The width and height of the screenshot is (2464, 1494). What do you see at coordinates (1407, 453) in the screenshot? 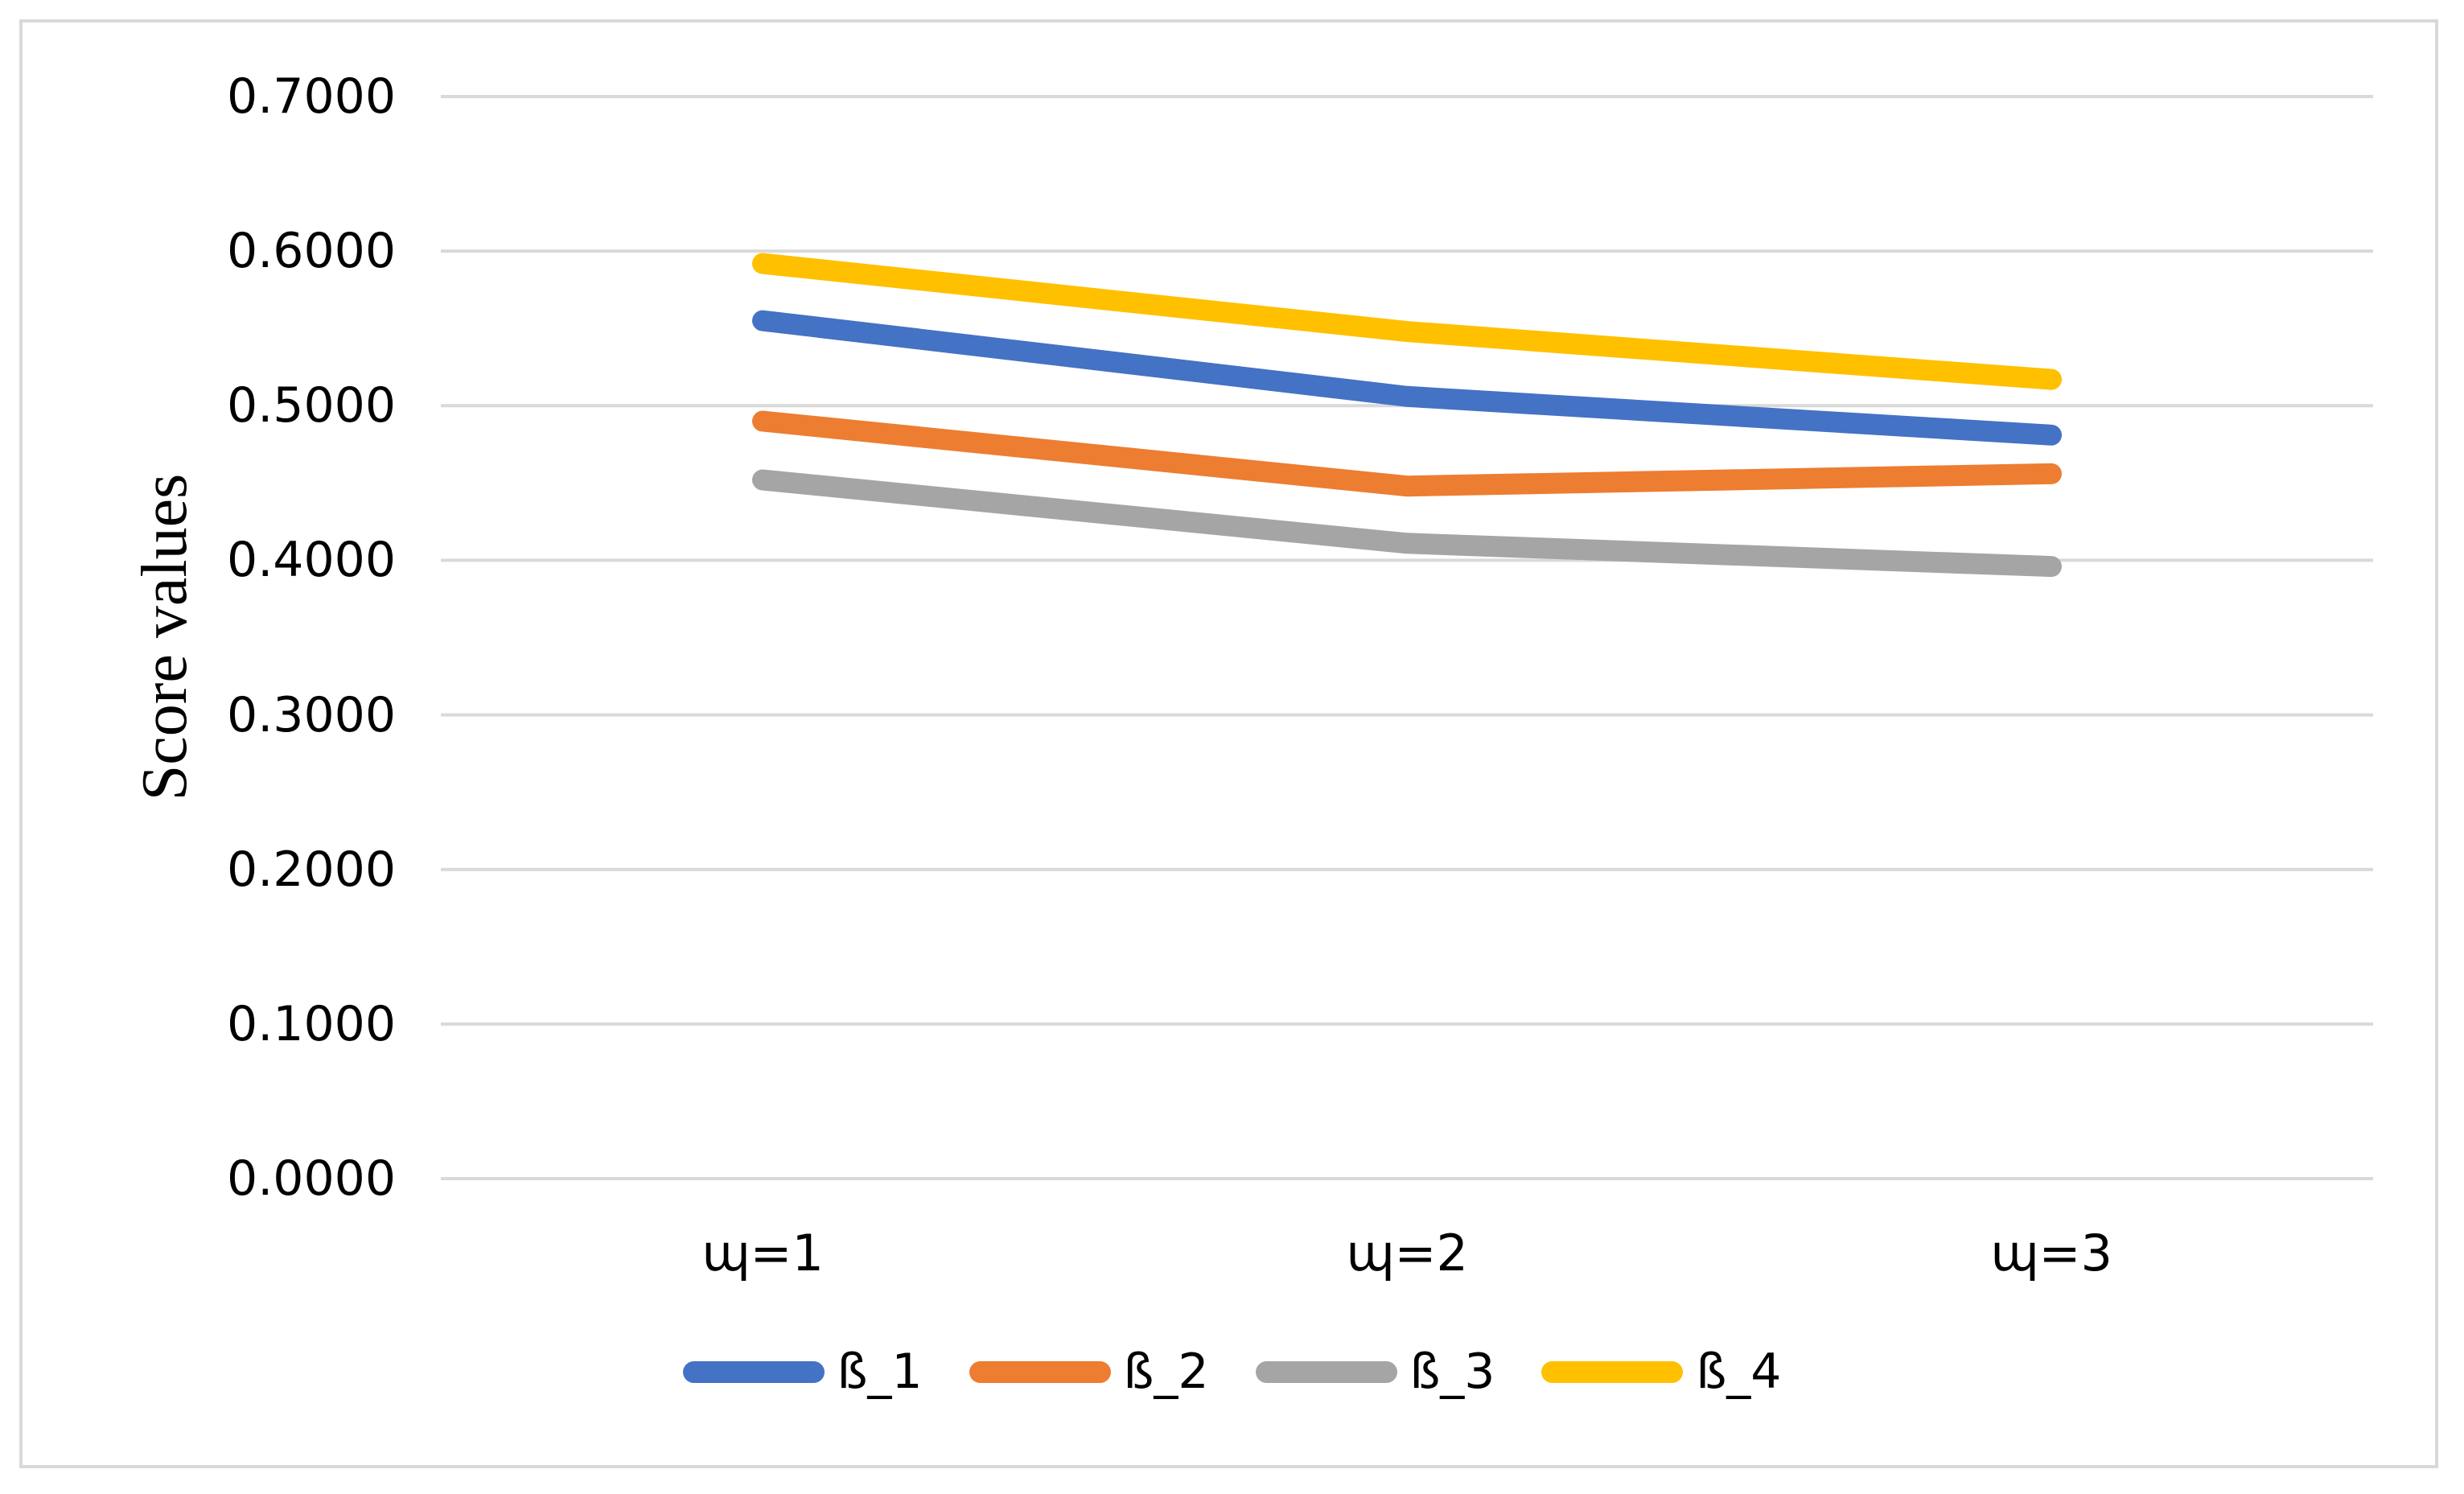
I see `series-line-ß_2` at bounding box center [1407, 453].